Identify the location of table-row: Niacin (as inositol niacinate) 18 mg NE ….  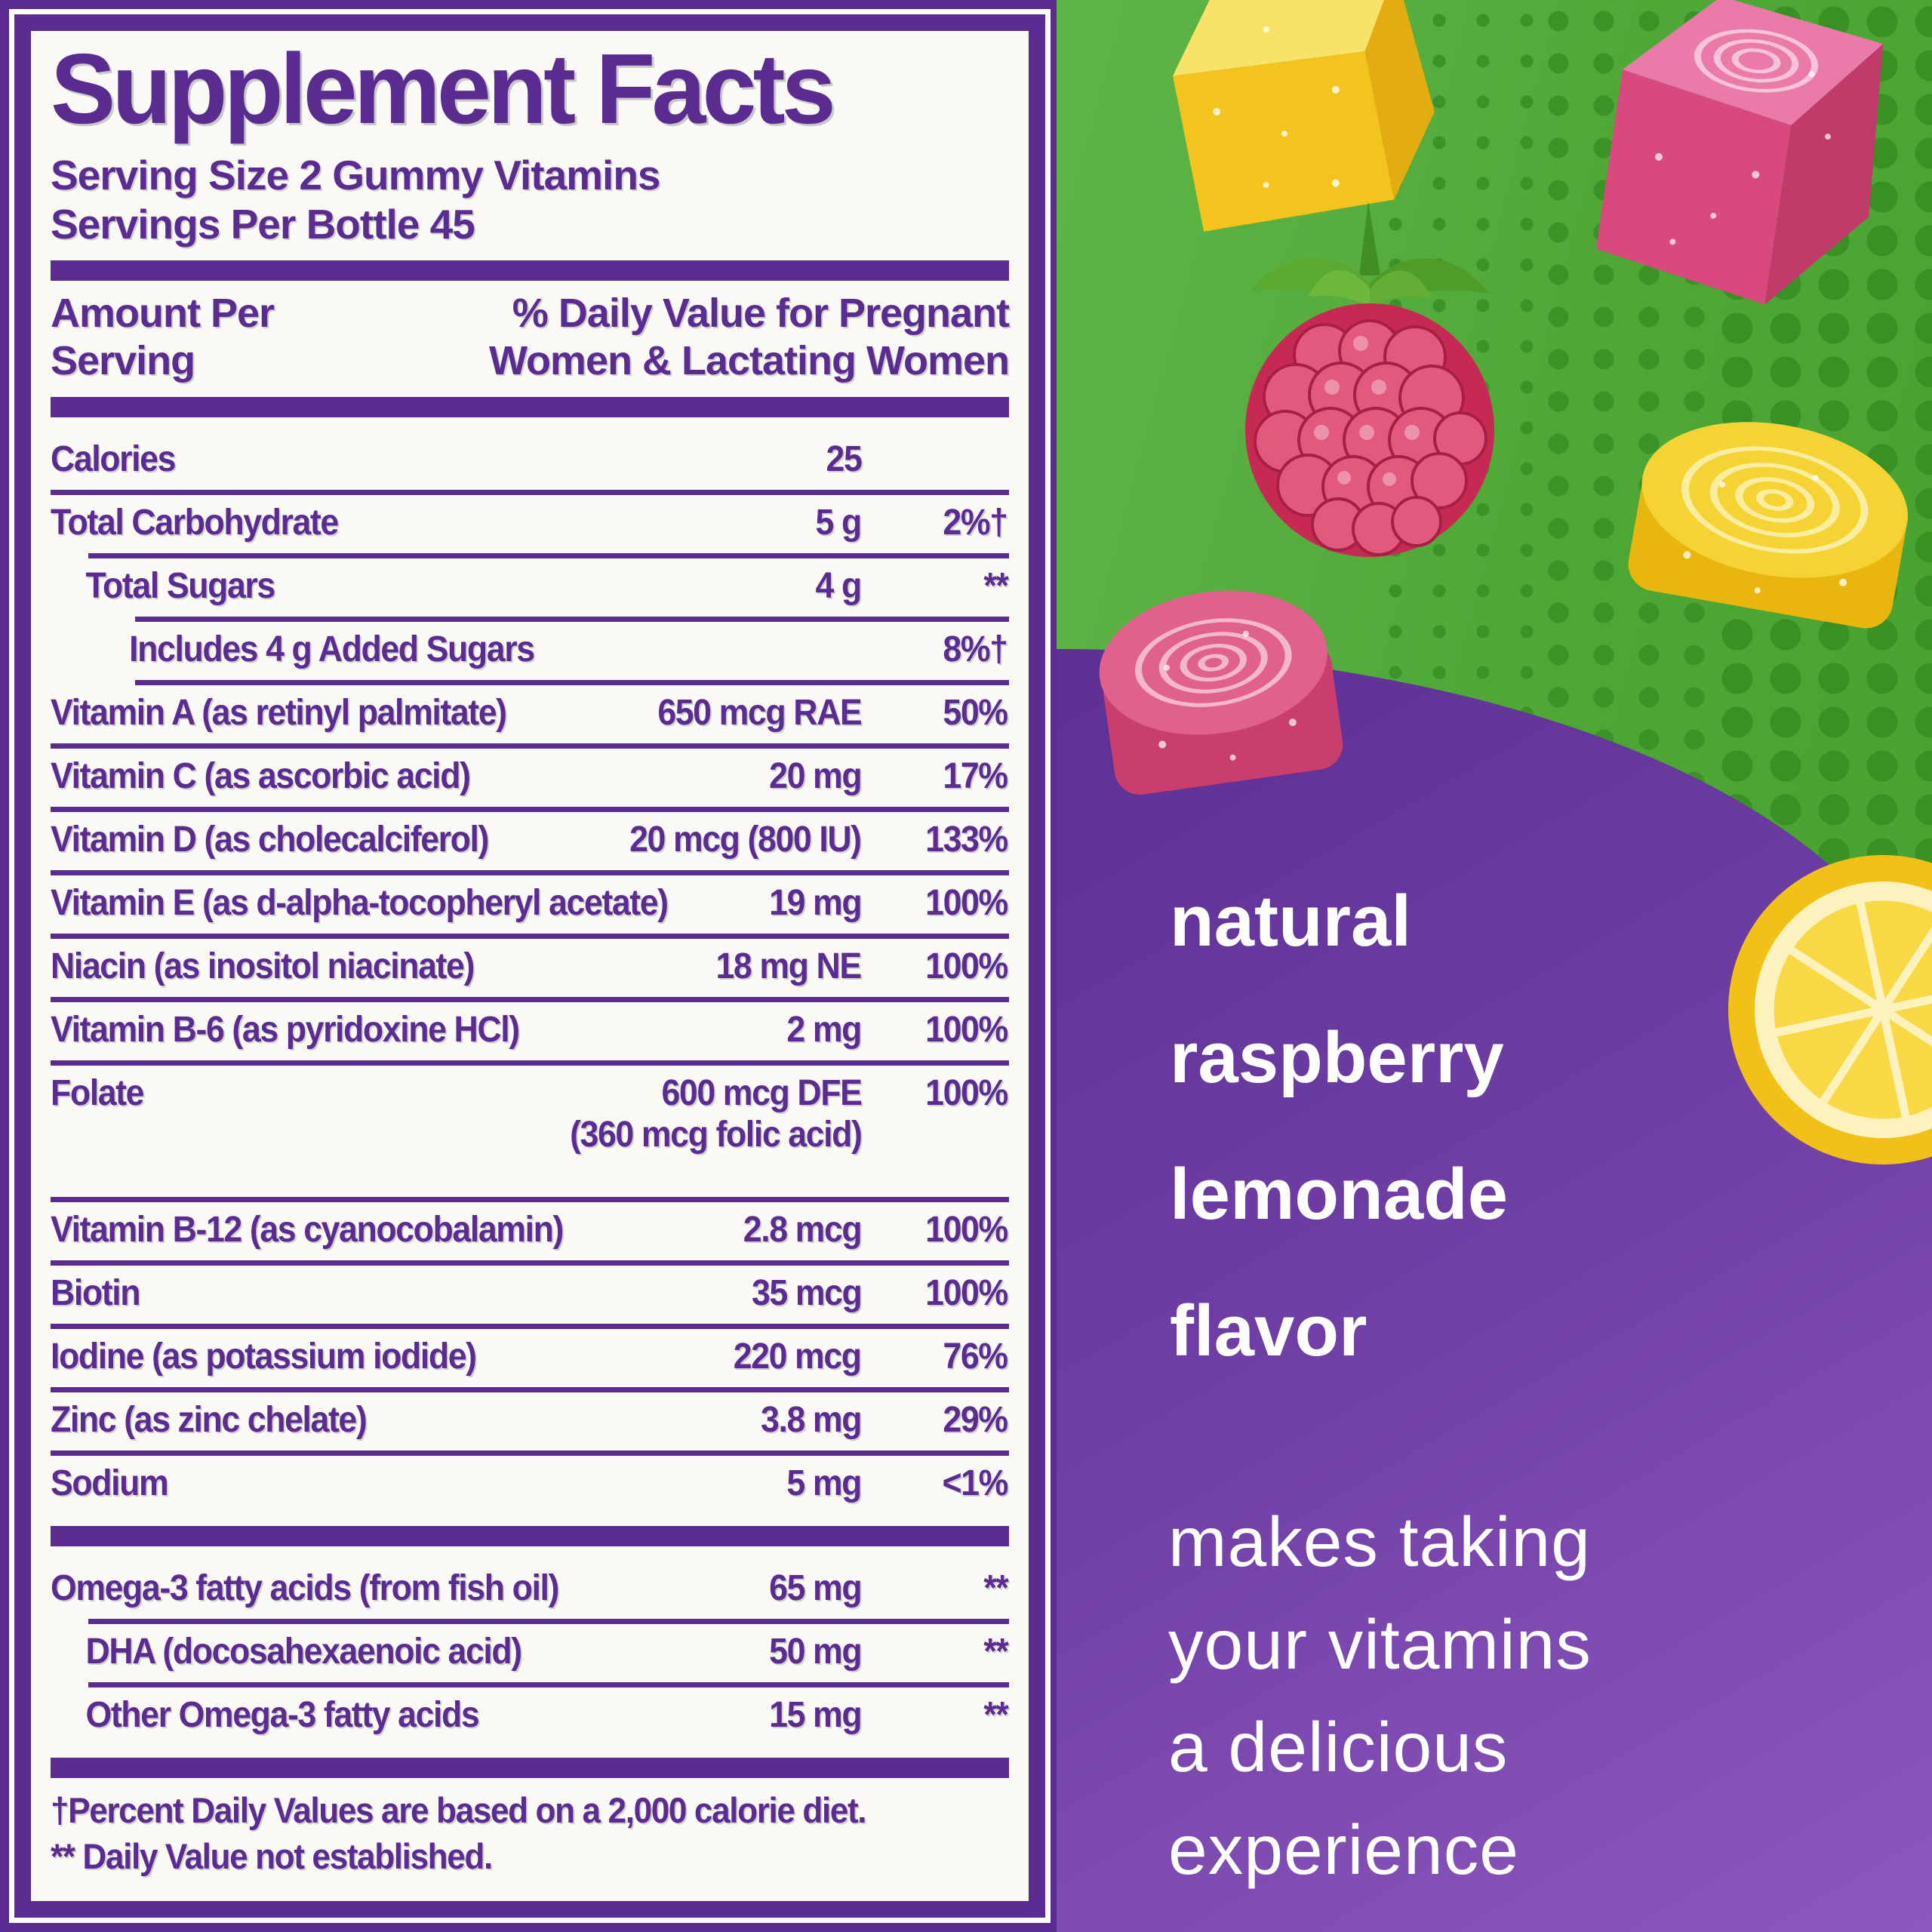
(530, 965).